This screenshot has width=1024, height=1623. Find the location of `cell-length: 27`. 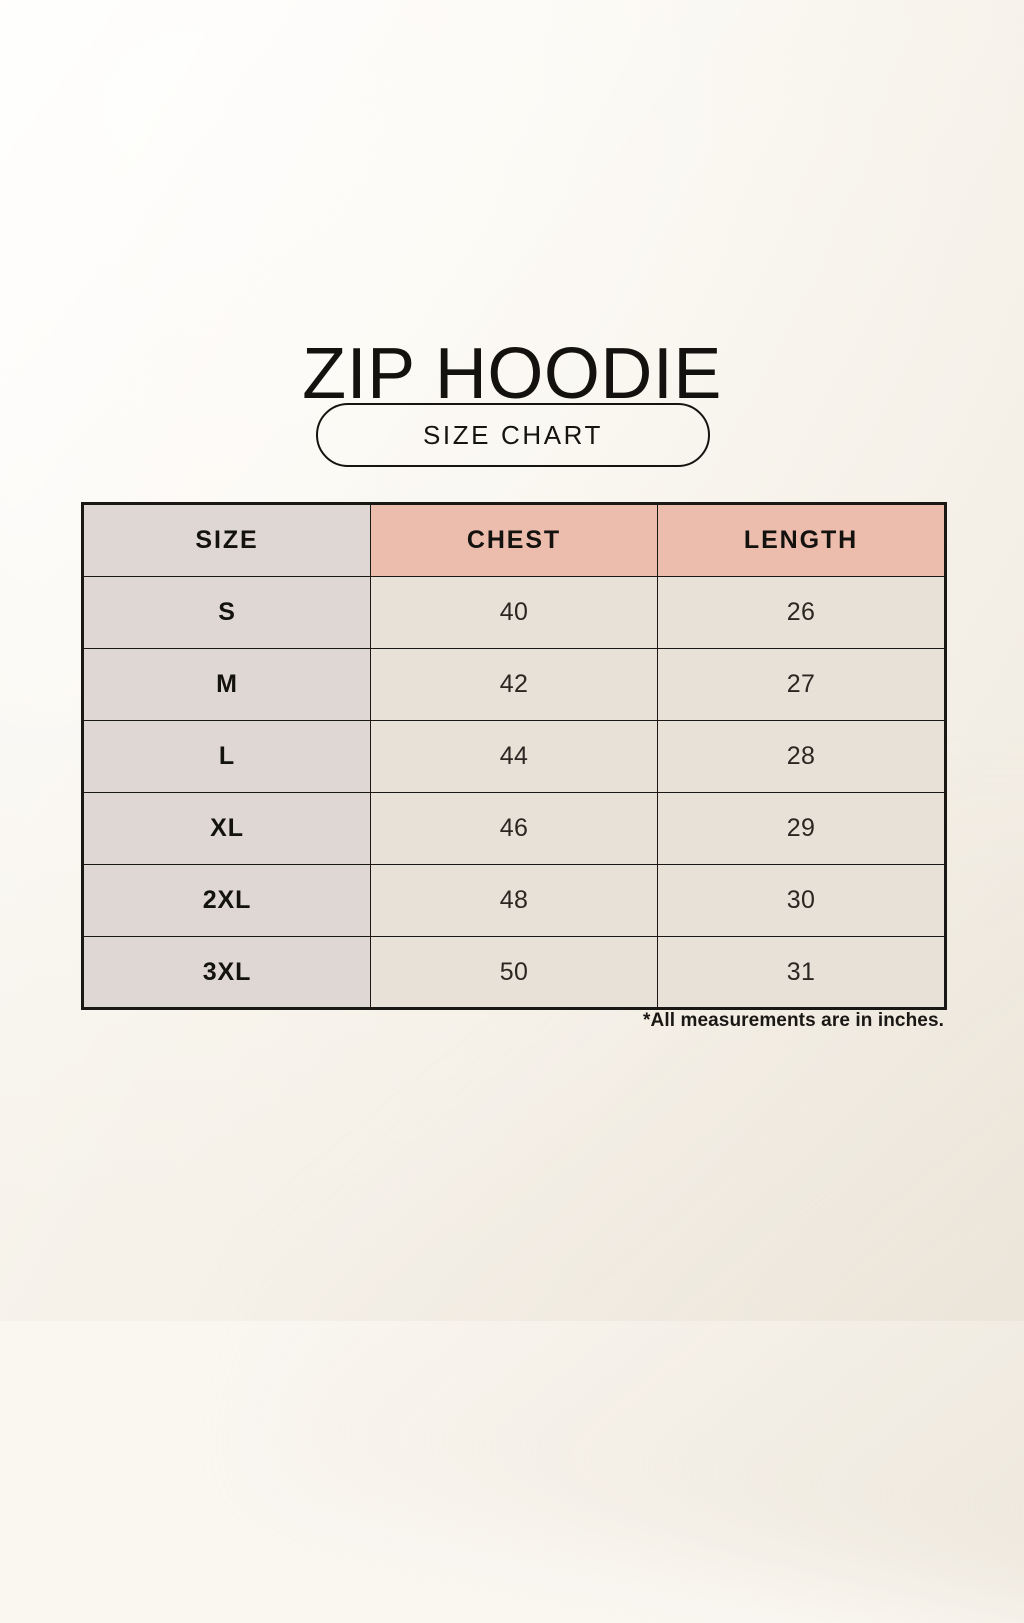

cell-length: 27 is located at coordinates (801, 684).